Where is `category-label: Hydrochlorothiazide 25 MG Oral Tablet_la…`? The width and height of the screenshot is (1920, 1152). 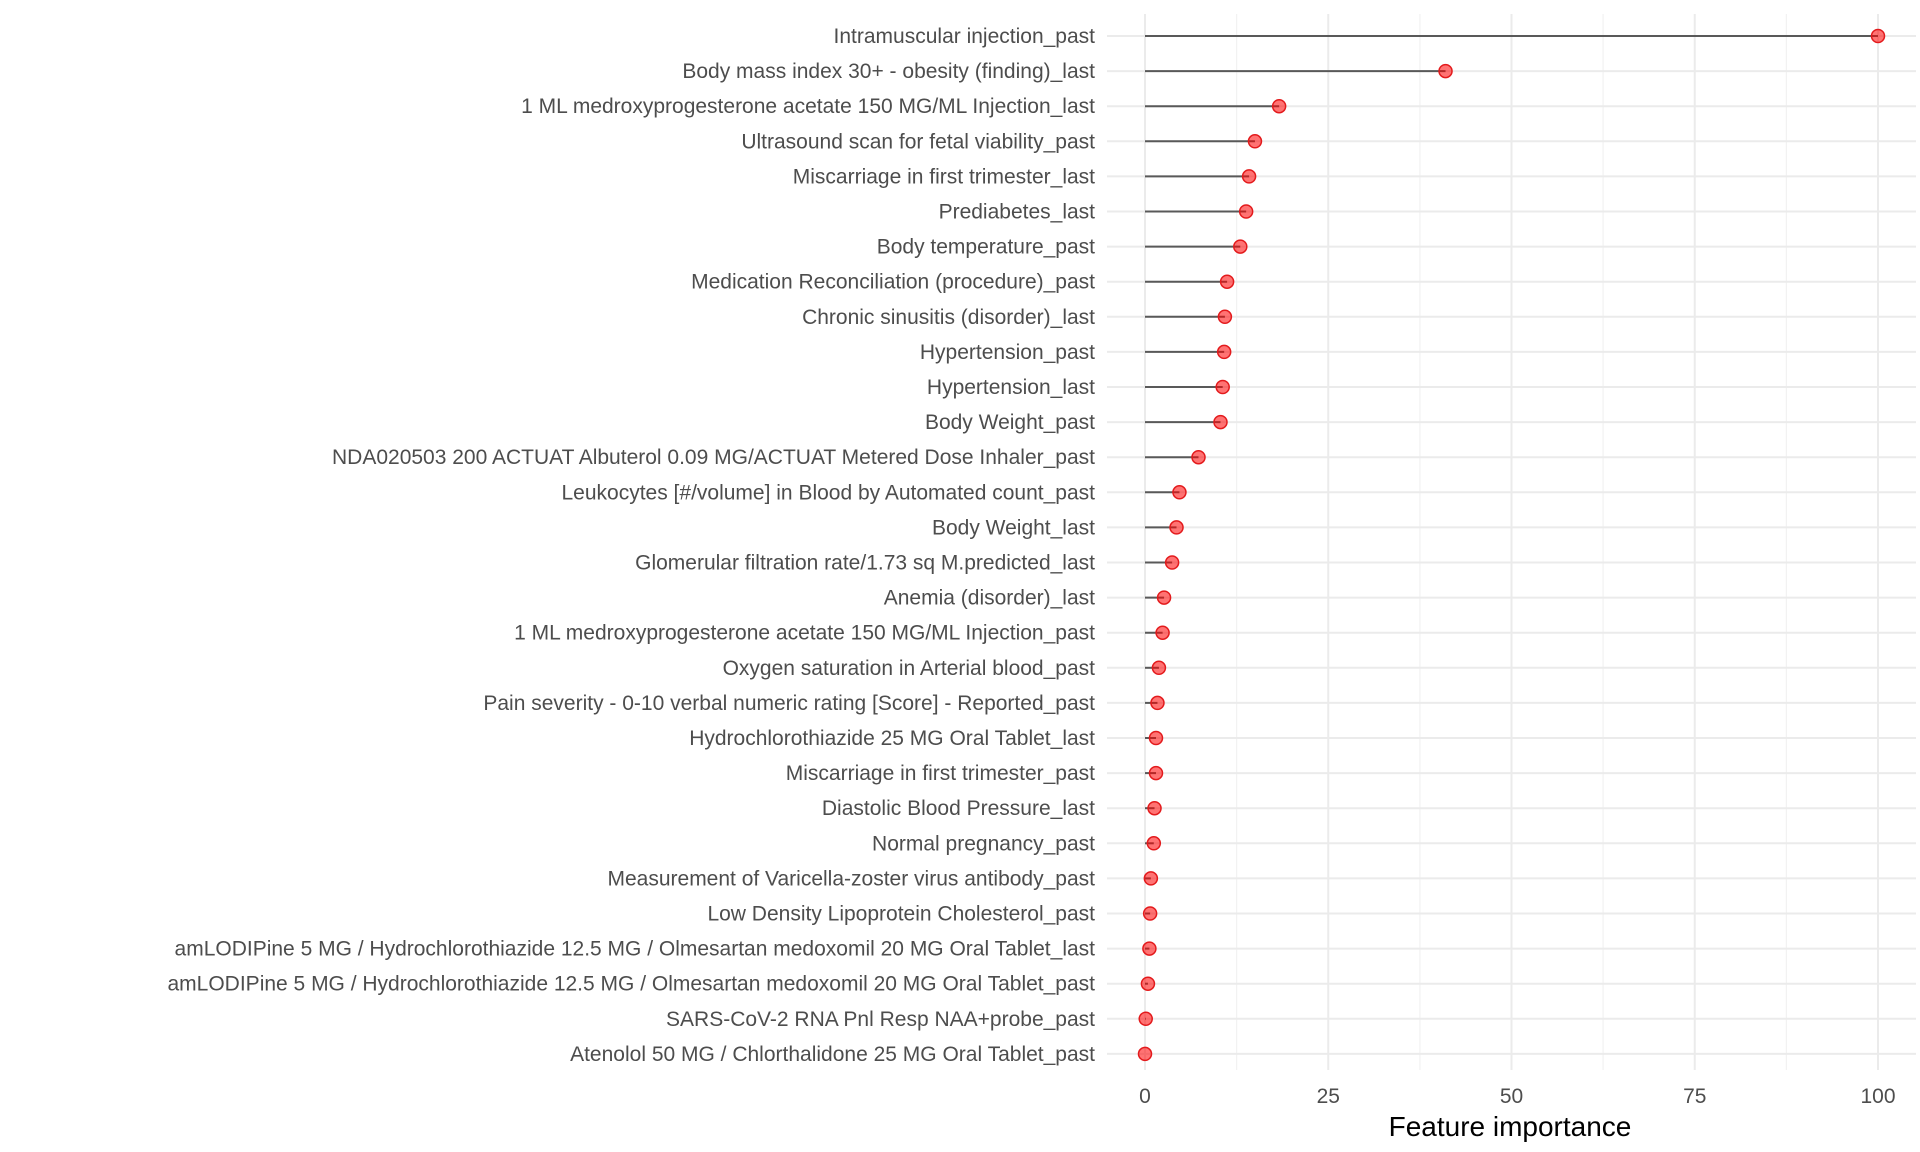
category-label: Hydrochlorothiazide 25 MG Oral Tablet_la… is located at coordinates (892, 738).